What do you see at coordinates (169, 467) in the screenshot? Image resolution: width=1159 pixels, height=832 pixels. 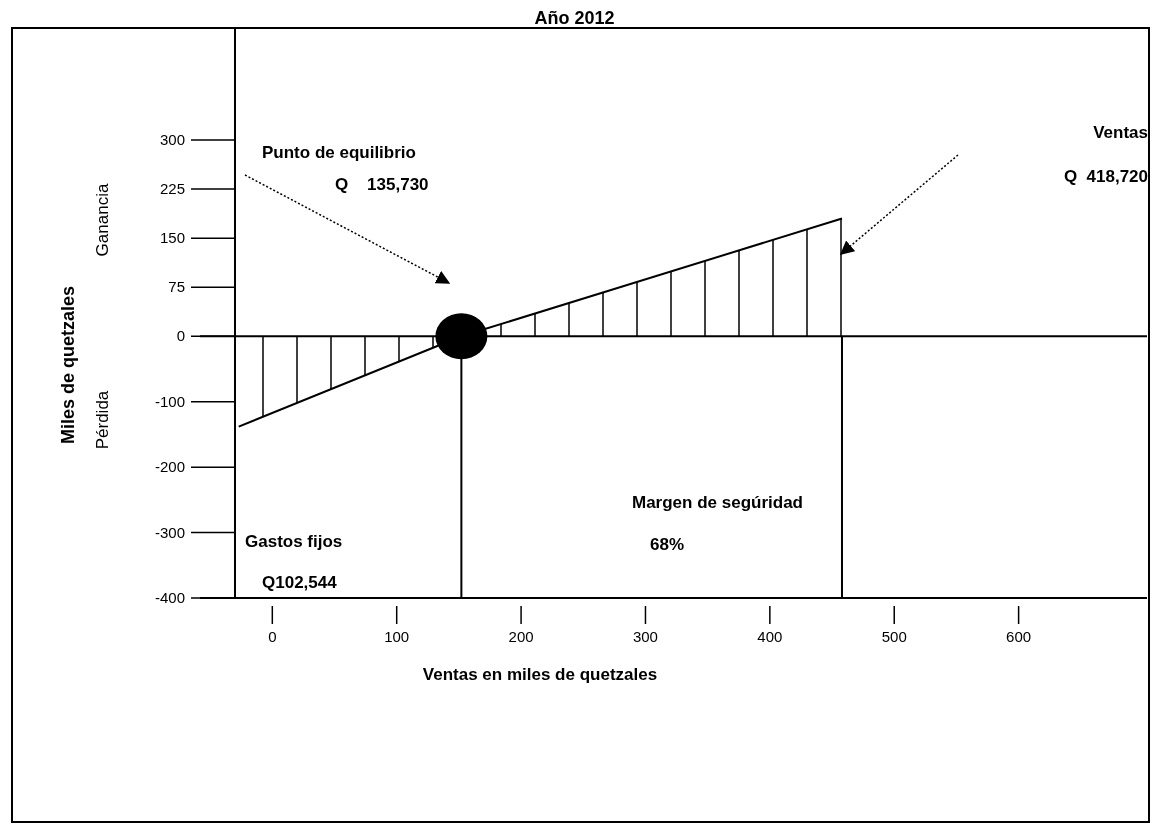 I see `y-tick-label: -200` at bounding box center [169, 467].